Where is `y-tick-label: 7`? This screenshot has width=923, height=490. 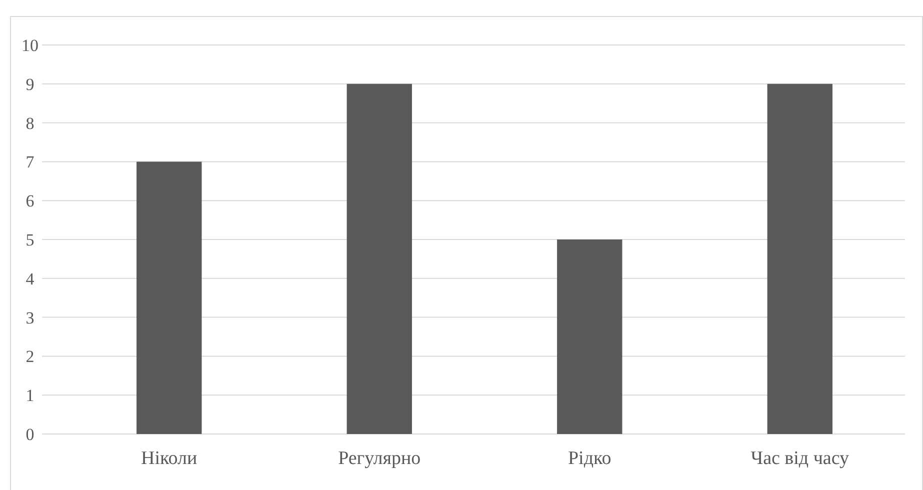 y-tick-label: 7 is located at coordinates (30, 162).